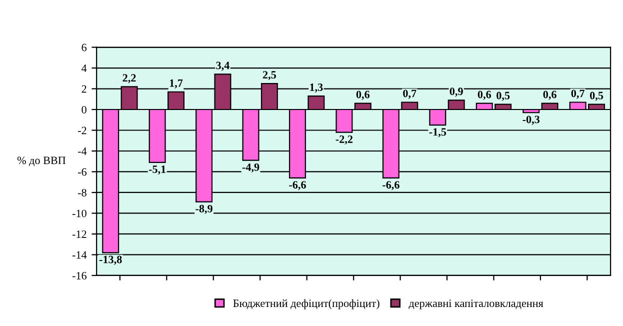 The image size is (623, 326). What do you see at coordinates (204, 209) in the screenshot?
I see `data-label: -8,9` at bounding box center [204, 209].